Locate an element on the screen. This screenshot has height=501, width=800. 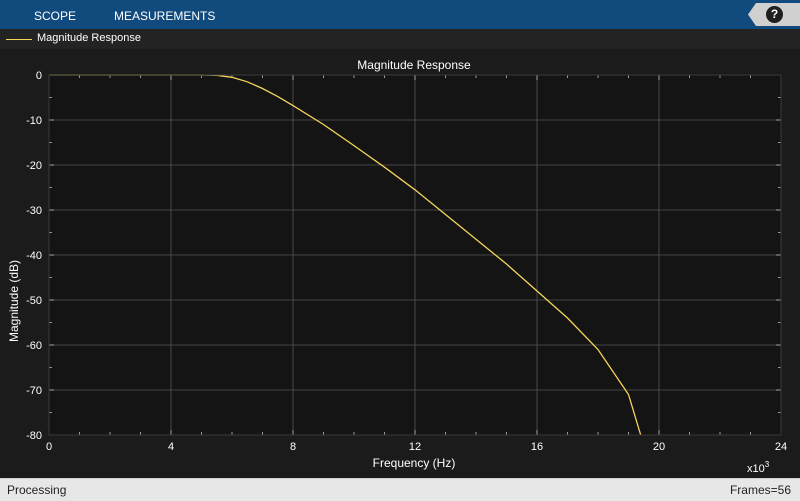
x-multiplier-base: x10 is located at coordinates (756, 469).